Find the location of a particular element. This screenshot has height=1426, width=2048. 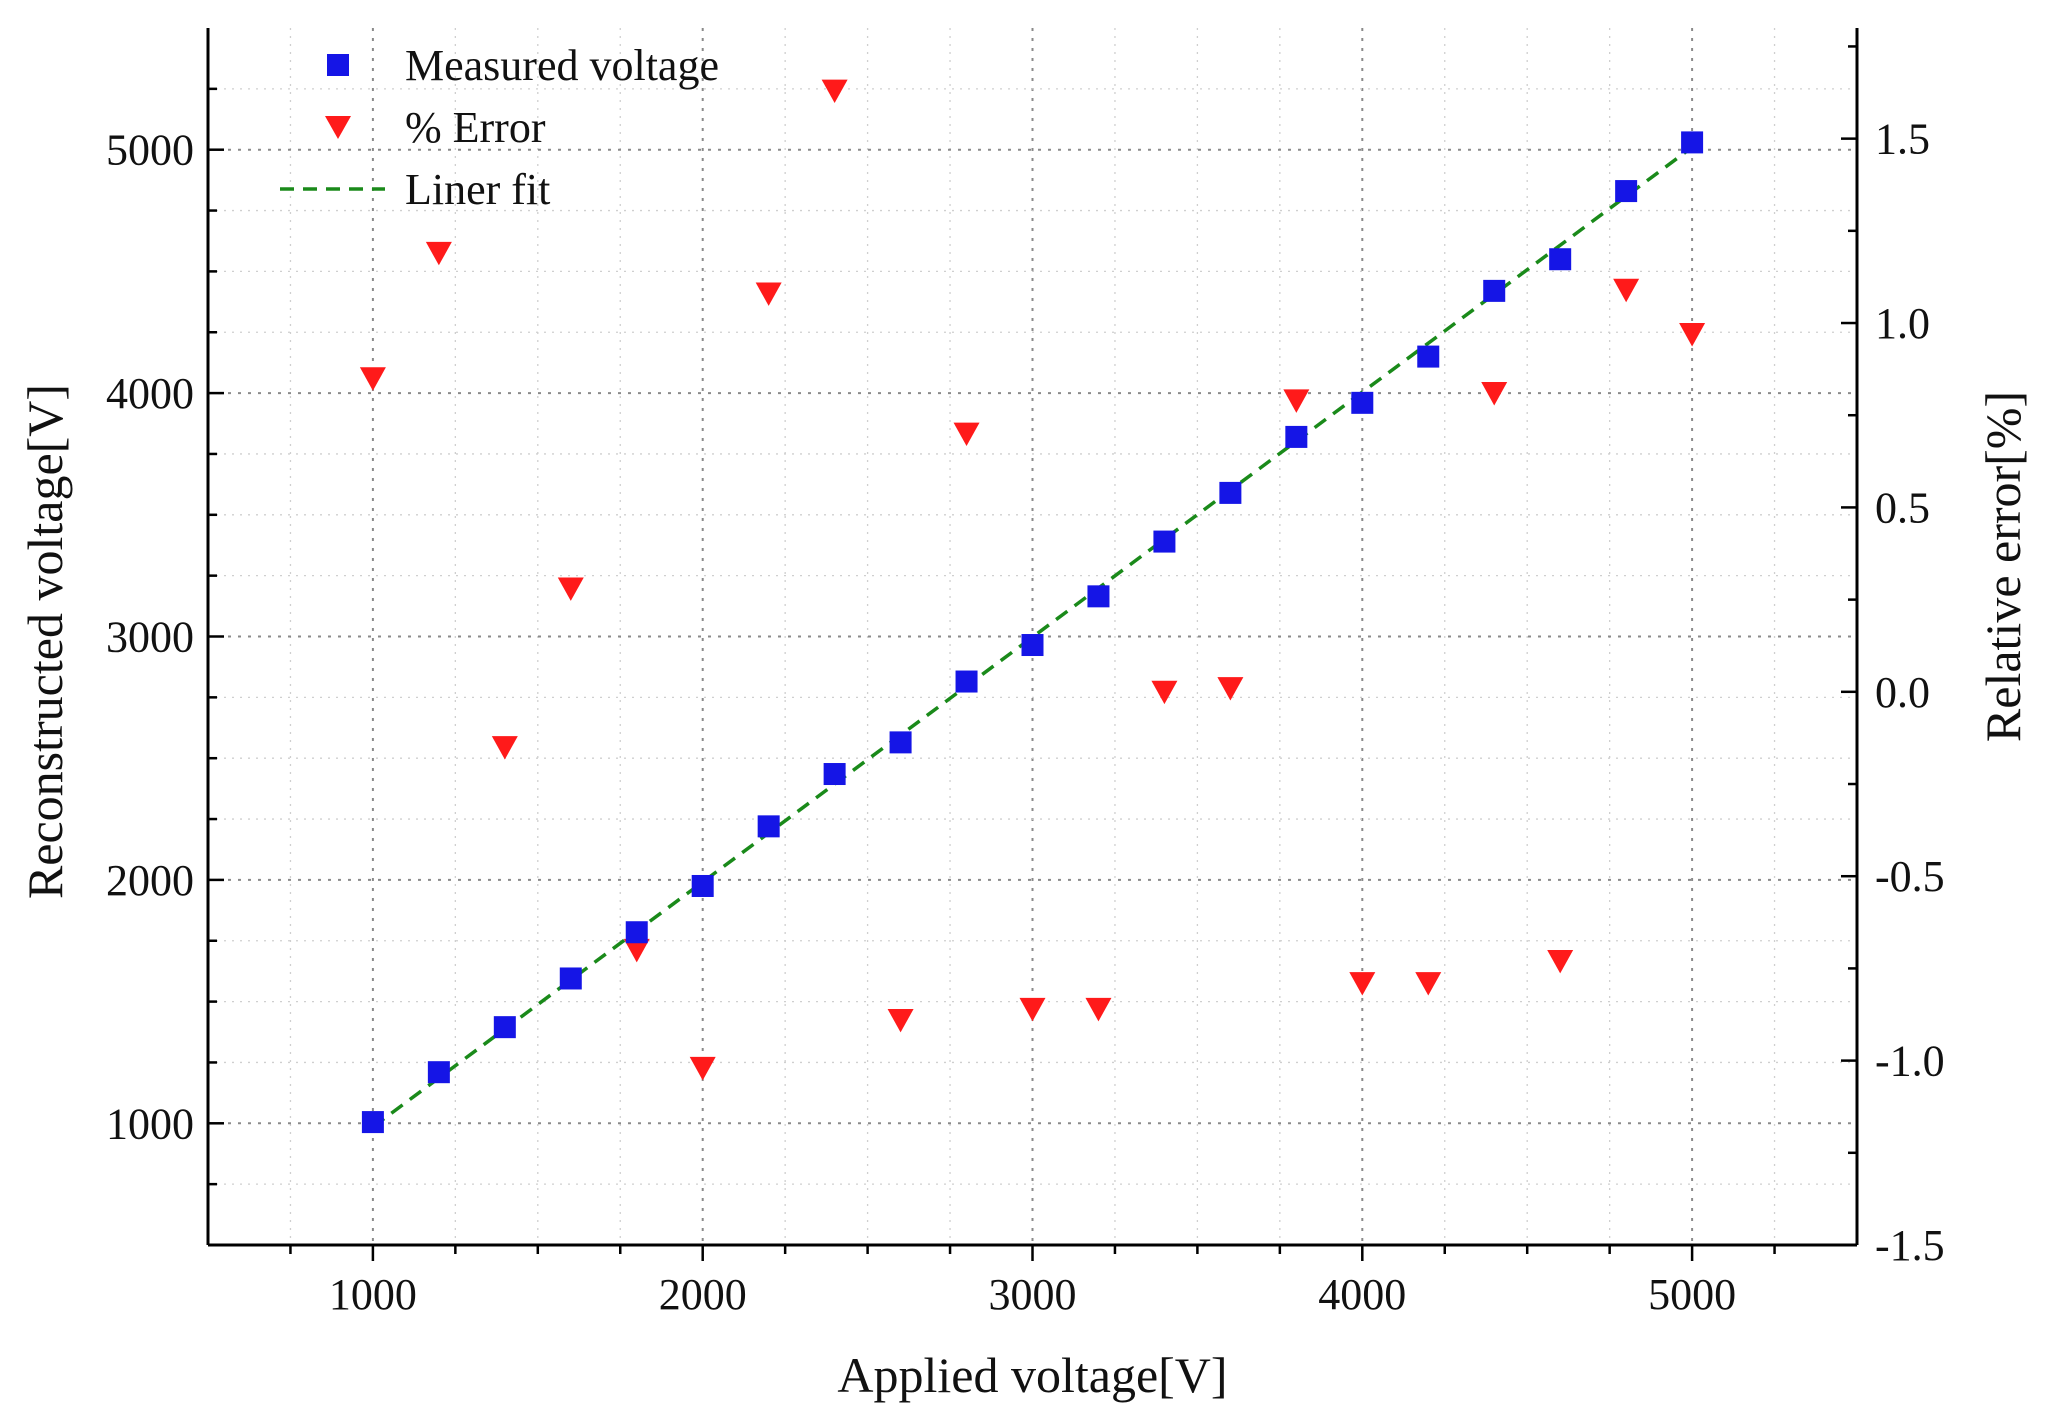

legend-label-error: % Error is located at coordinates (475, 127).